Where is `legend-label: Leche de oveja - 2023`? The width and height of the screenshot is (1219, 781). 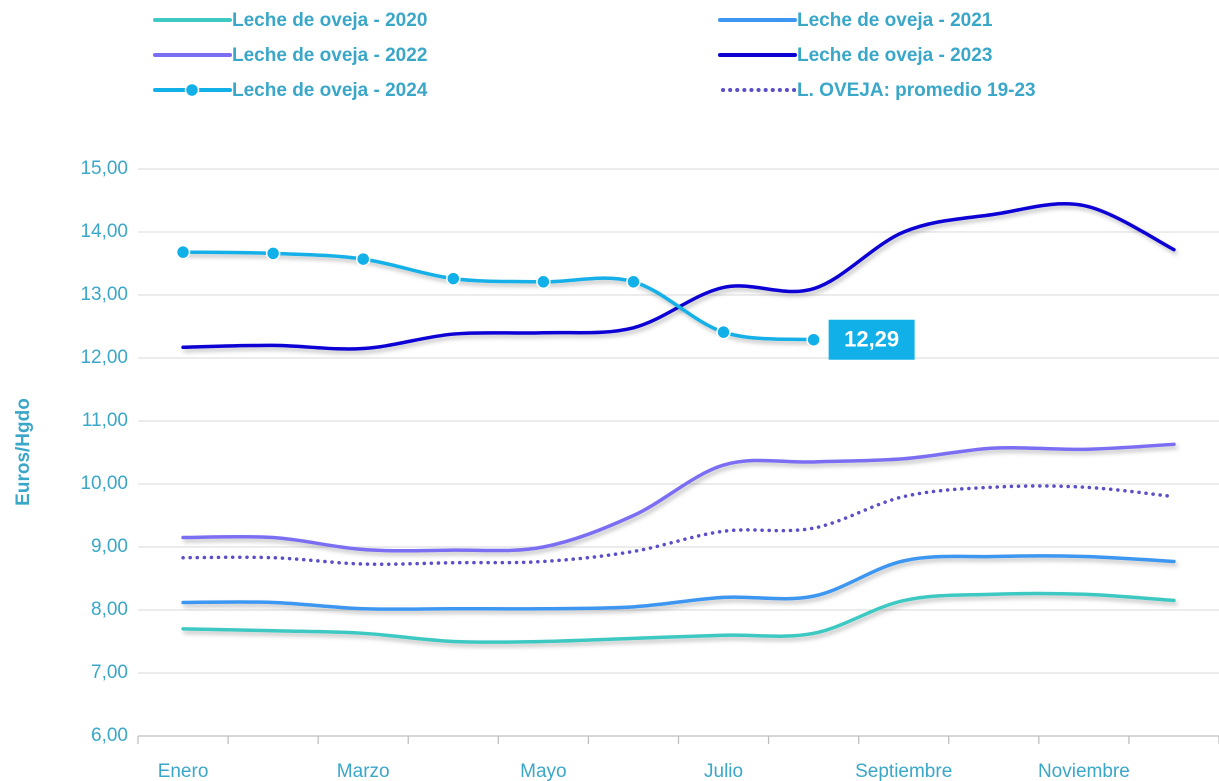 legend-label: Leche de oveja - 2023 is located at coordinates (894, 55).